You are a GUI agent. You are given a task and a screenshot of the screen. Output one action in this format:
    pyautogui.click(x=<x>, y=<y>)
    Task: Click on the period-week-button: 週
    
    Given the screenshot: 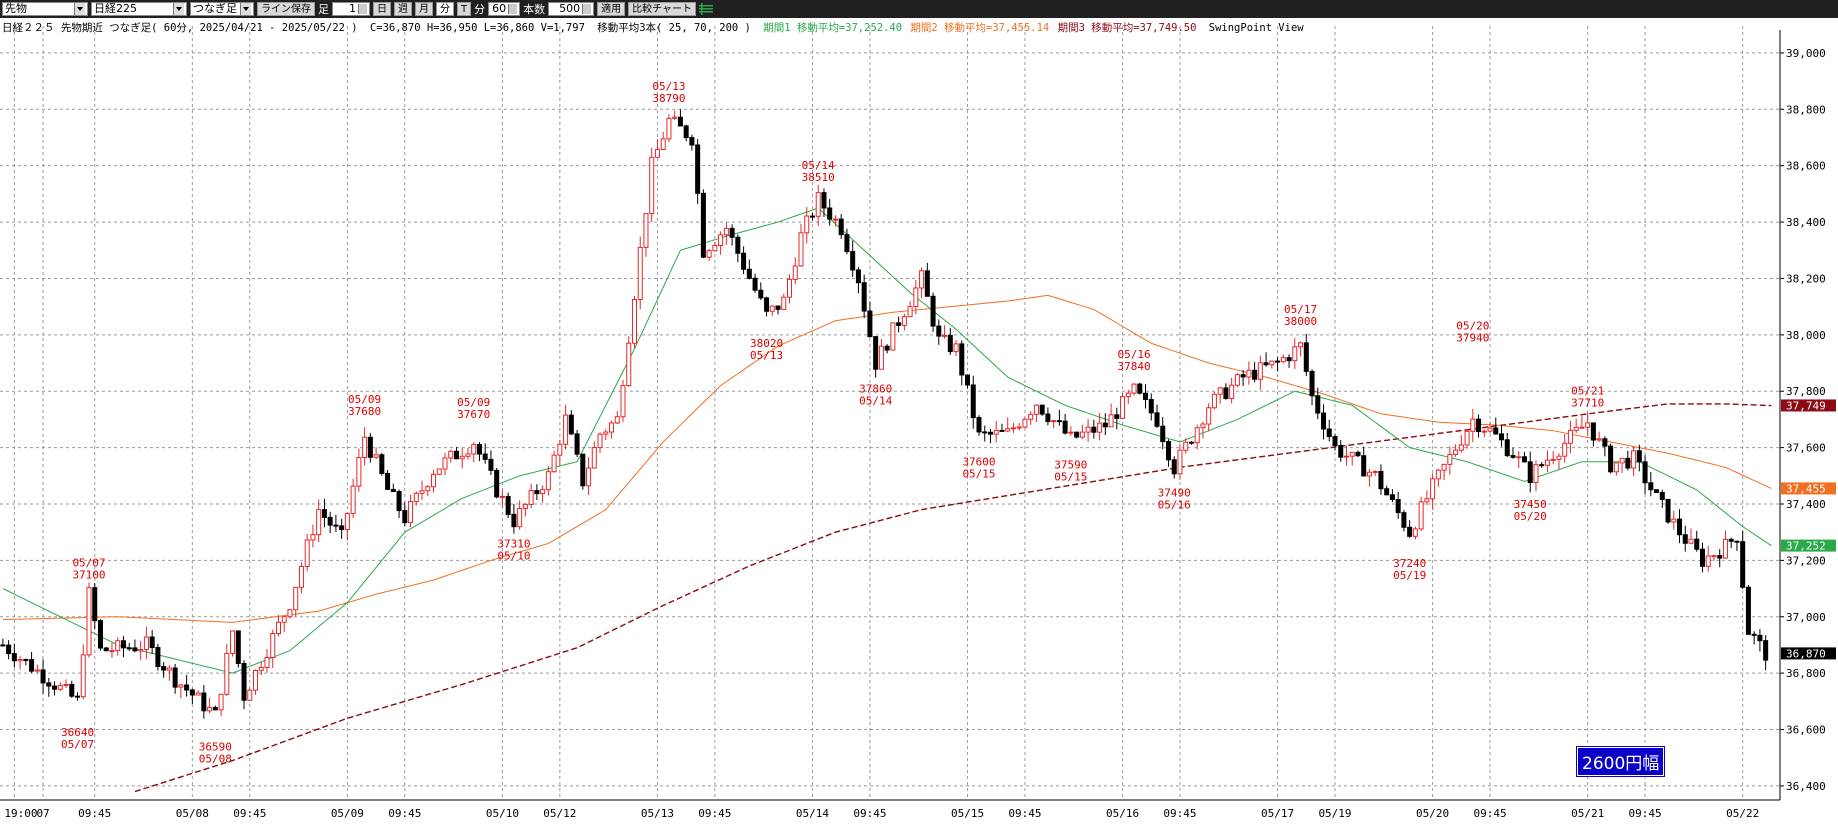 What is the action you would take?
    pyautogui.click(x=403, y=9)
    